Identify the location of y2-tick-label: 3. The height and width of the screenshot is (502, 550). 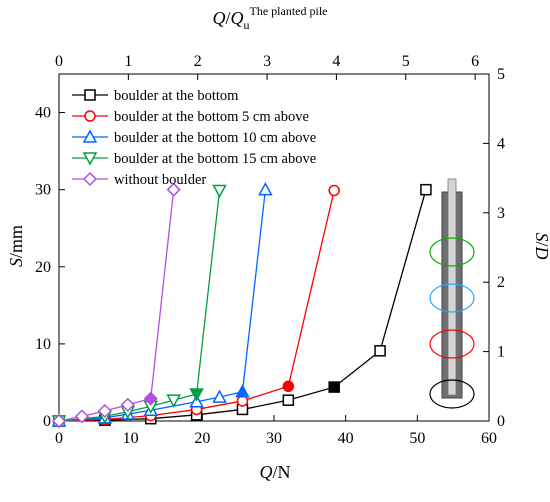
(501, 213).